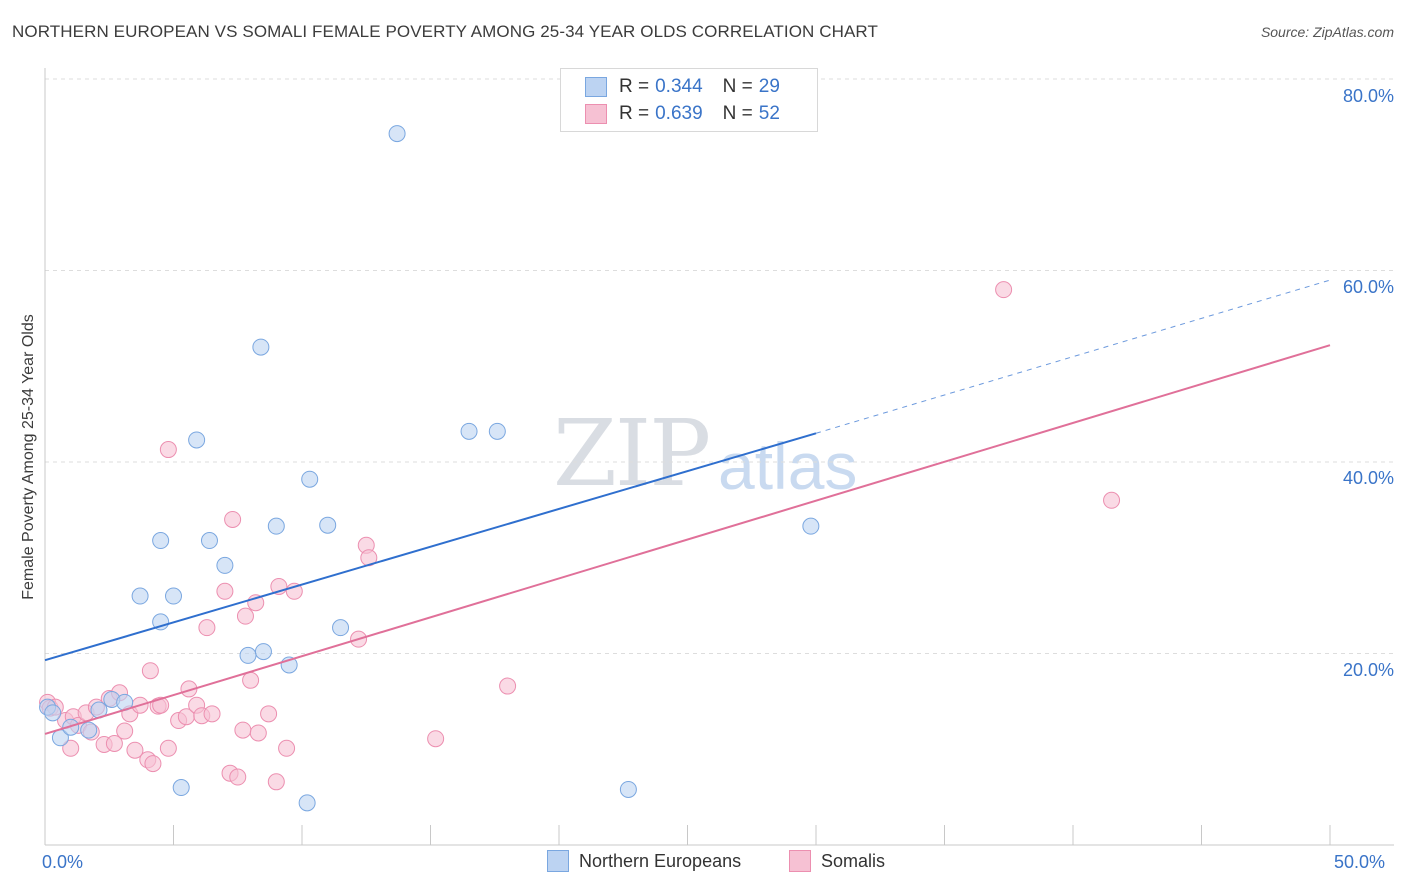 The width and height of the screenshot is (1406, 892). What do you see at coordinates (853, 860) in the screenshot?
I see `bottom-legend-label: Somalis` at bounding box center [853, 860].